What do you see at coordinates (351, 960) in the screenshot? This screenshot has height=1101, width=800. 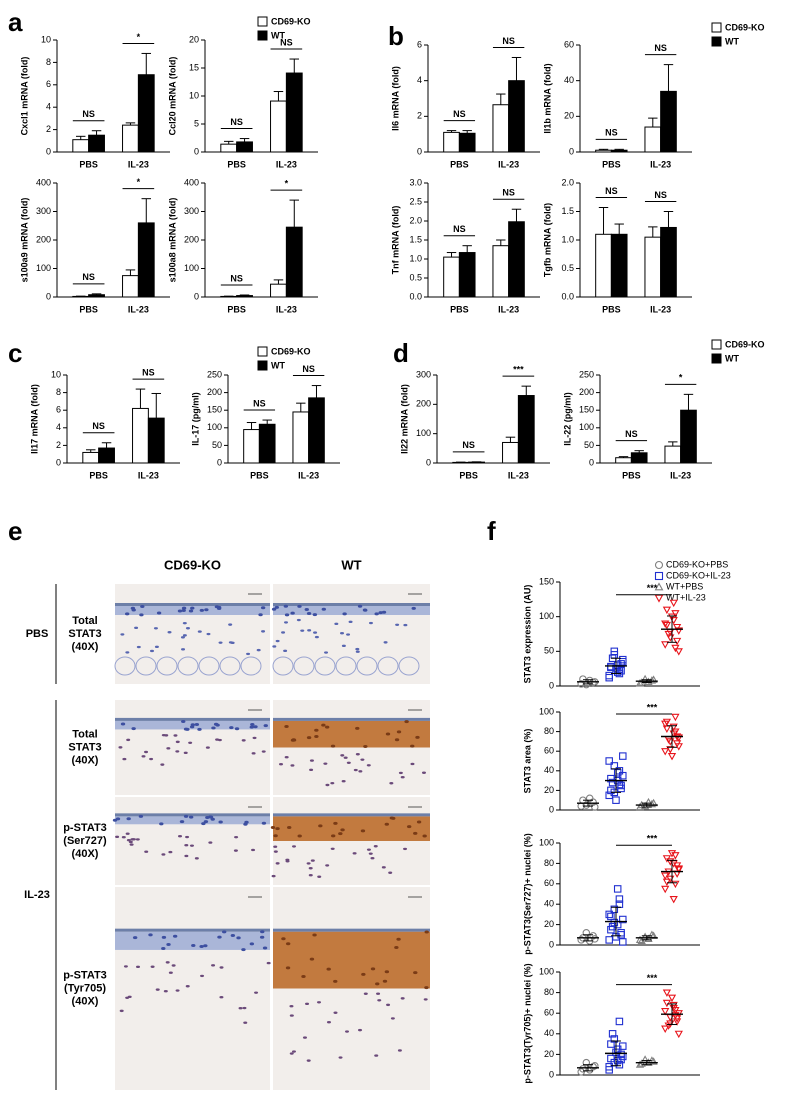 I see `epidermis` at bounding box center [351, 960].